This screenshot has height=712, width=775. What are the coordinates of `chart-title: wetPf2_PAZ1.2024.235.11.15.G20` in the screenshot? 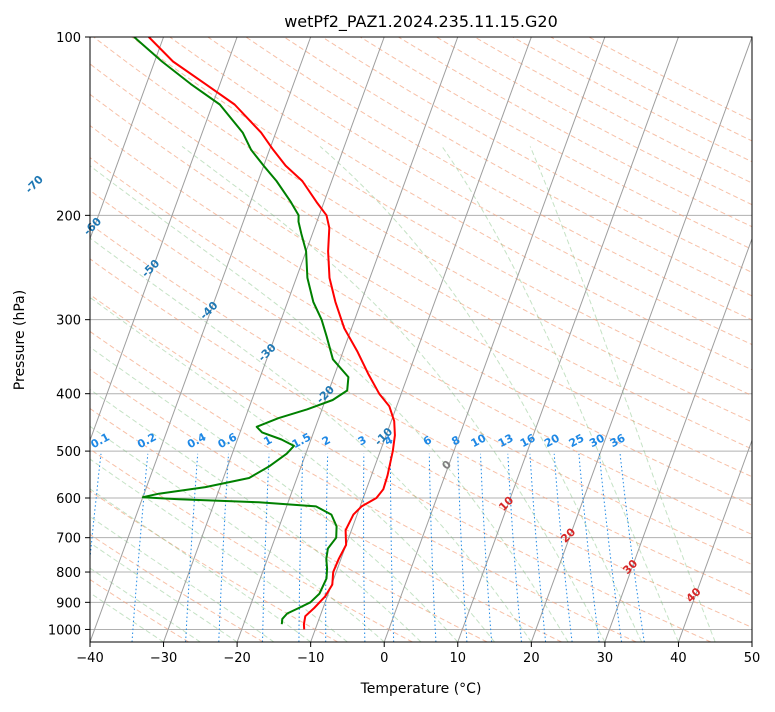 It's located at (421, 22).